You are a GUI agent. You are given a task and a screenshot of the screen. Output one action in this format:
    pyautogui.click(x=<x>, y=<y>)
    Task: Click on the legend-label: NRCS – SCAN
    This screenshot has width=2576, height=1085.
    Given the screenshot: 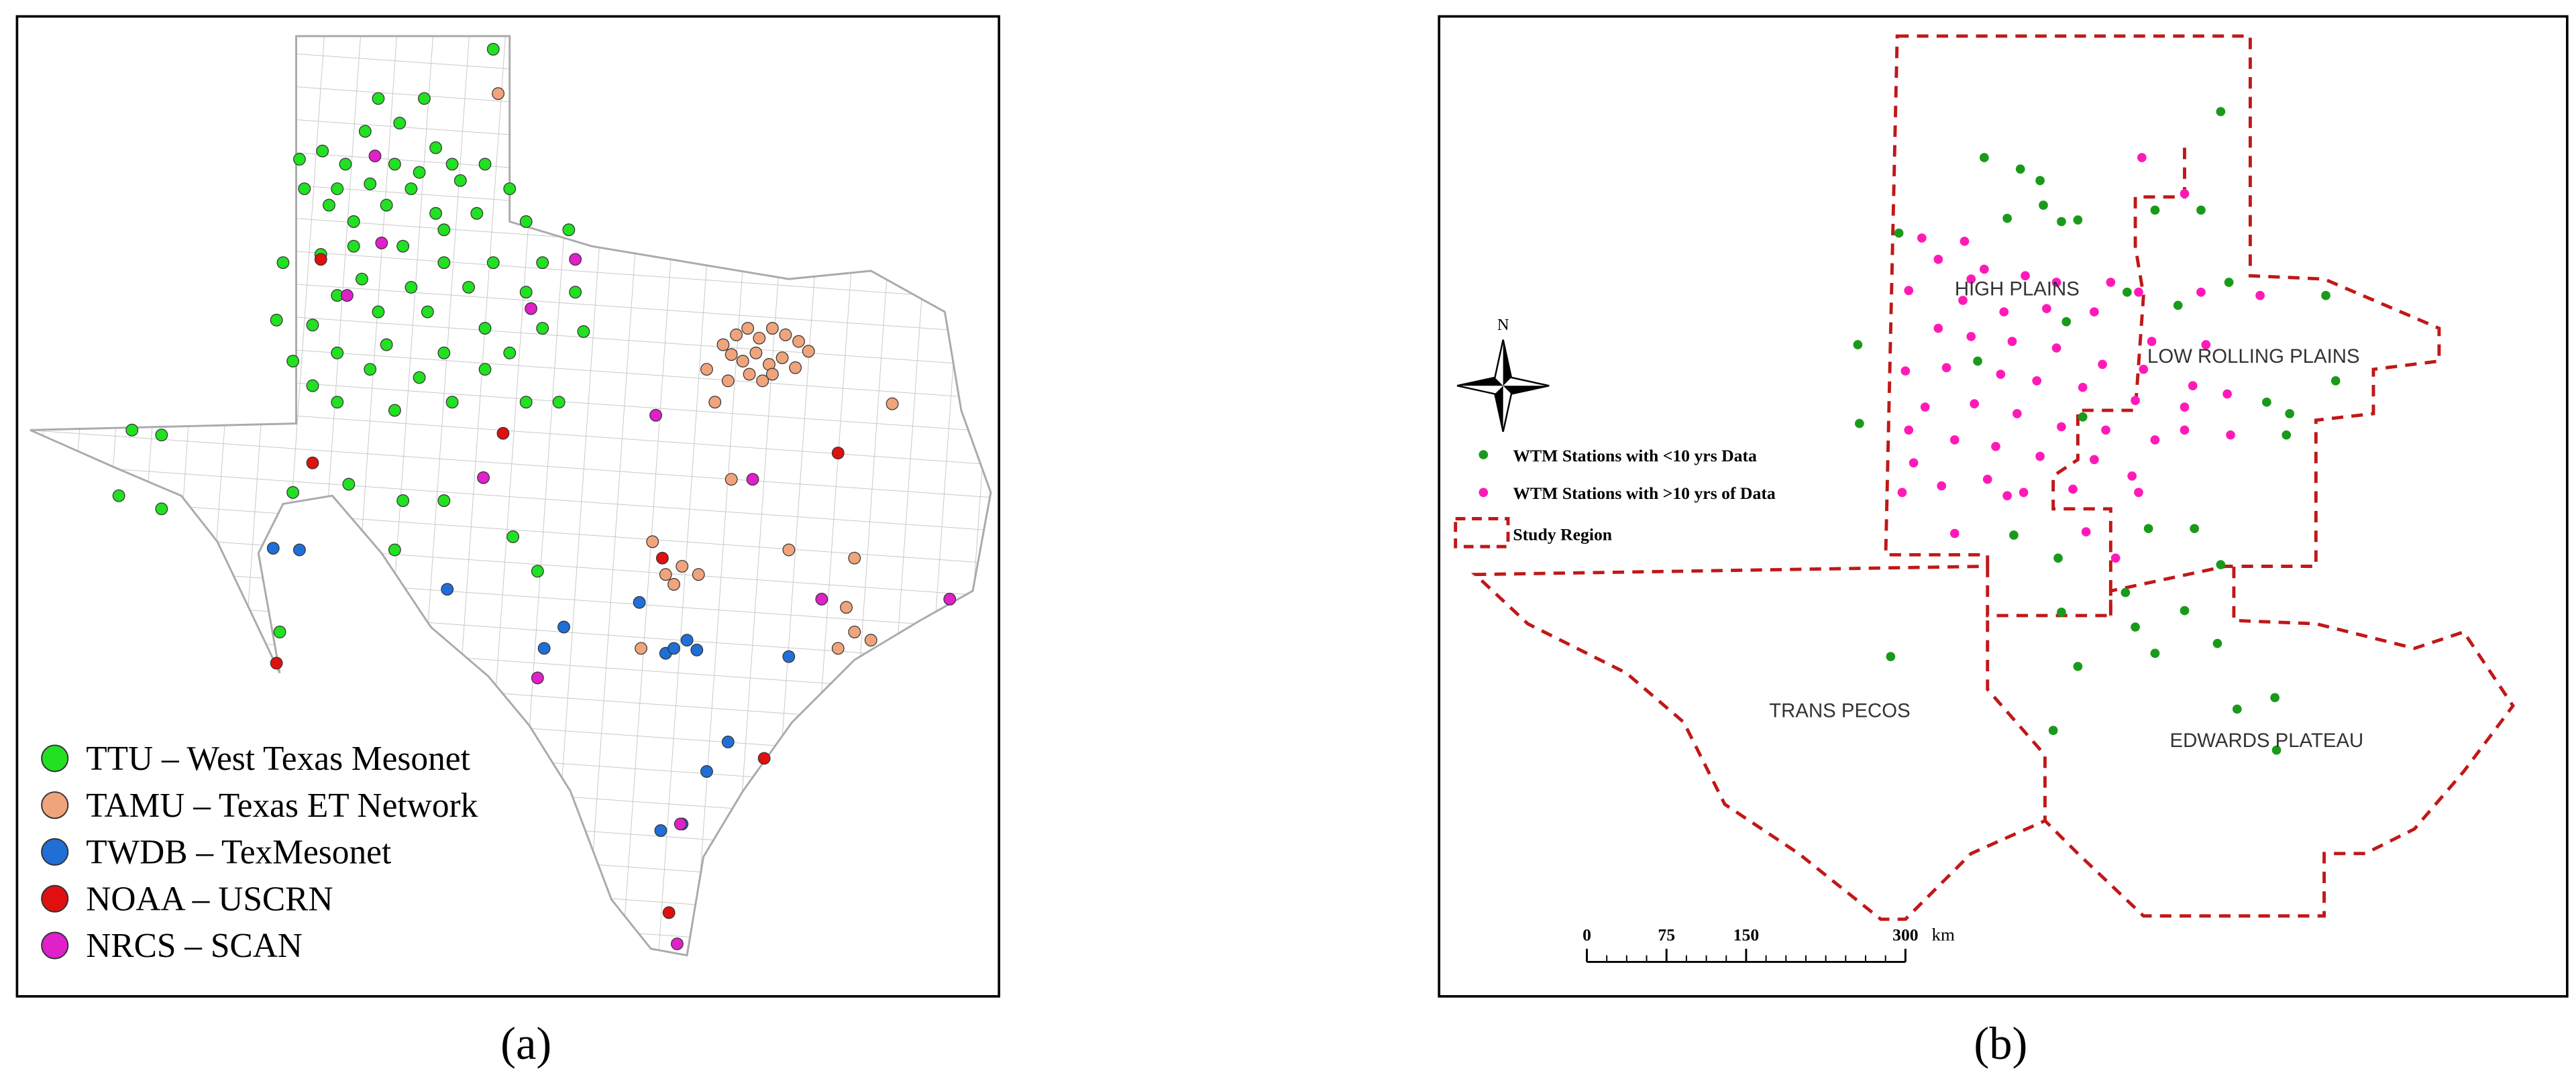 What is the action you would take?
    pyautogui.click(x=194, y=946)
    